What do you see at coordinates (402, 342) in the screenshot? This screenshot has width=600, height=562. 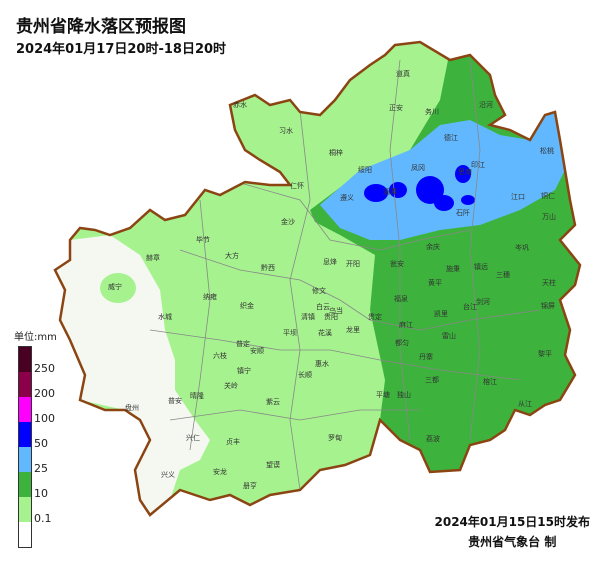 I see `place-label: 都匀` at bounding box center [402, 342].